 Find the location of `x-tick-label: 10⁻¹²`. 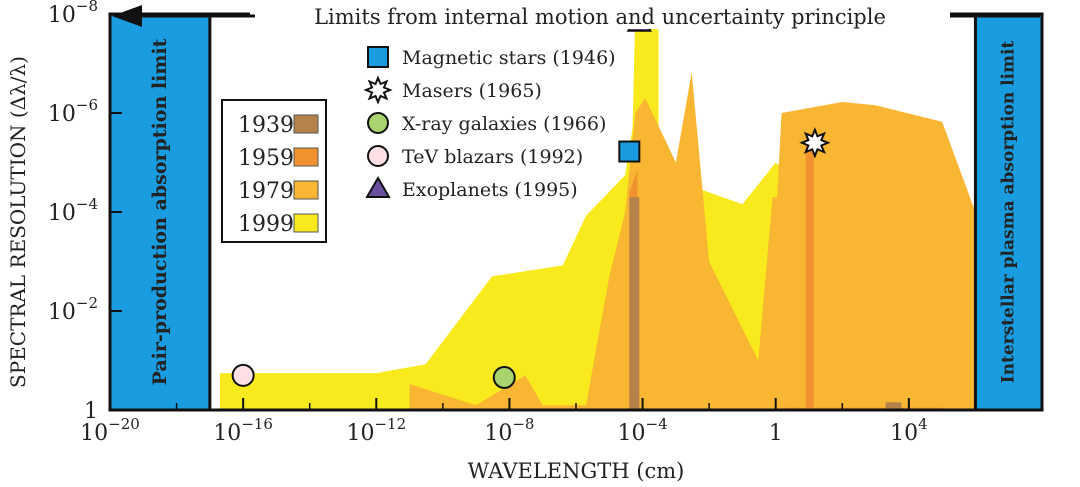

x-tick-label: 10⁻¹² is located at coordinates (376, 430).